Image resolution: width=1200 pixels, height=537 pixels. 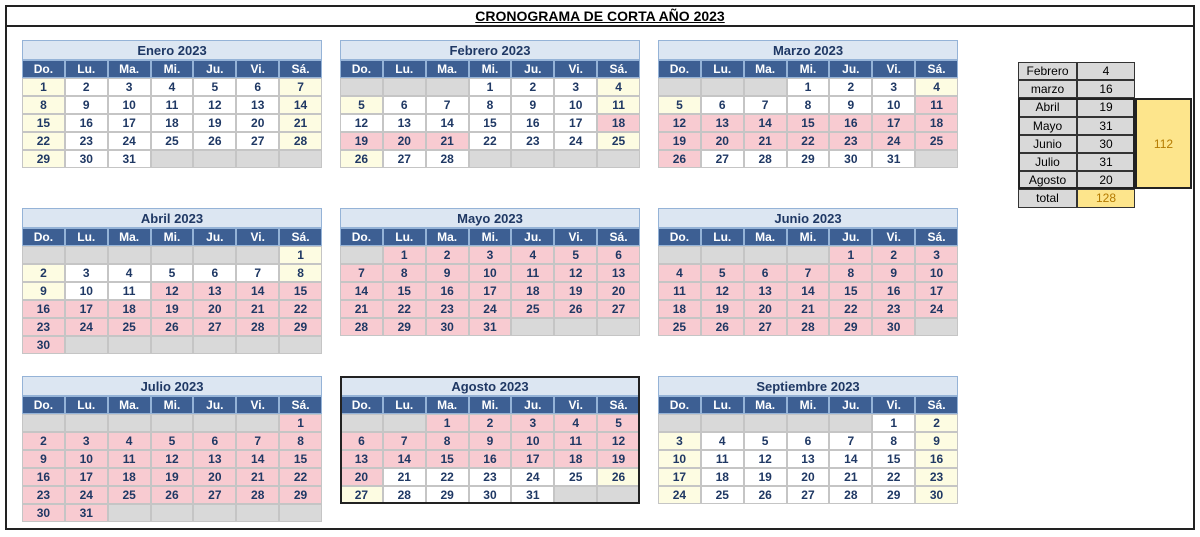 What do you see at coordinates (1106, 198) in the screenshot?
I see `summary-total-value: 128` at bounding box center [1106, 198].